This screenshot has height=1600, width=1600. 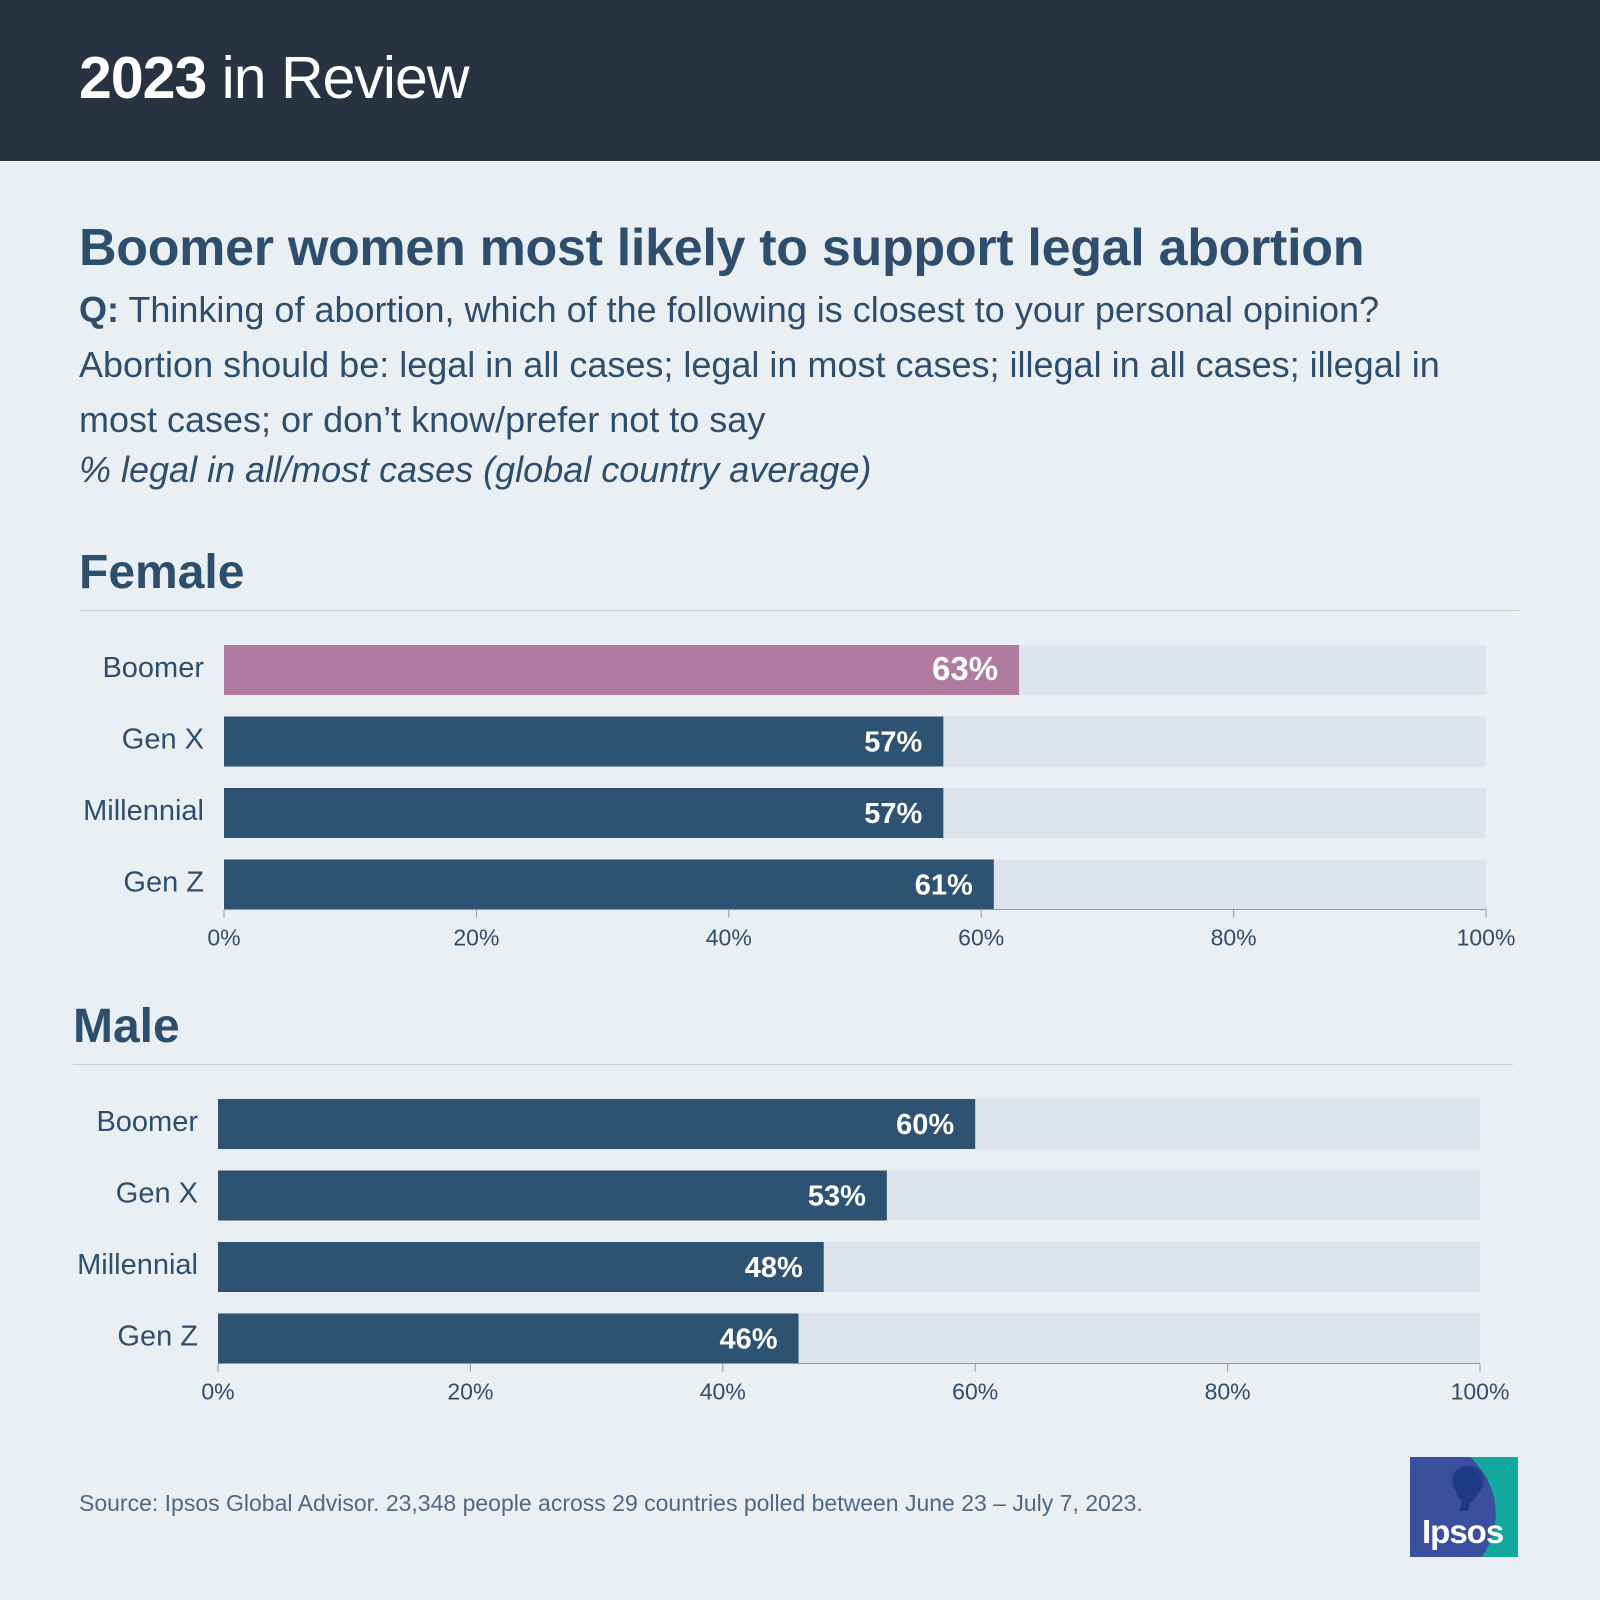 What do you see at coordinates (99, 309) in the screenshot?
I see `question-prefix: Q:` at bounding box center [99, 309].